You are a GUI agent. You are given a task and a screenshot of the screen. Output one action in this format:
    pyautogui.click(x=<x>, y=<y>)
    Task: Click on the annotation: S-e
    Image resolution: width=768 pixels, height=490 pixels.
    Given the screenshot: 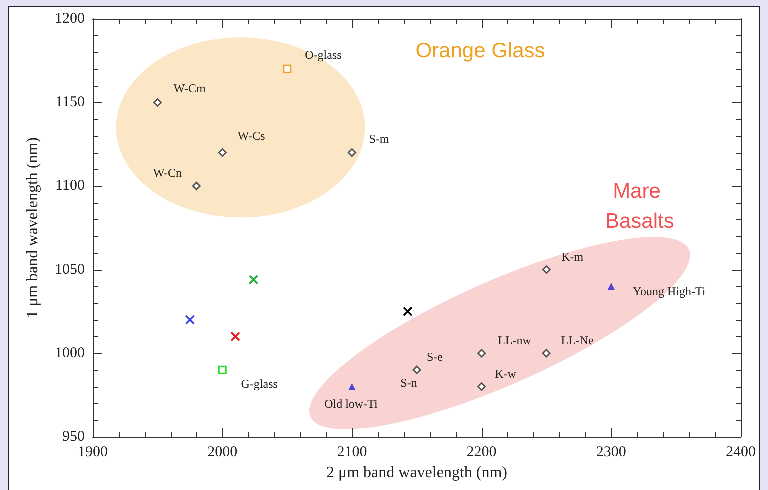 What is the action you would take?
    pyautogui.click(x=435, y=357)
    